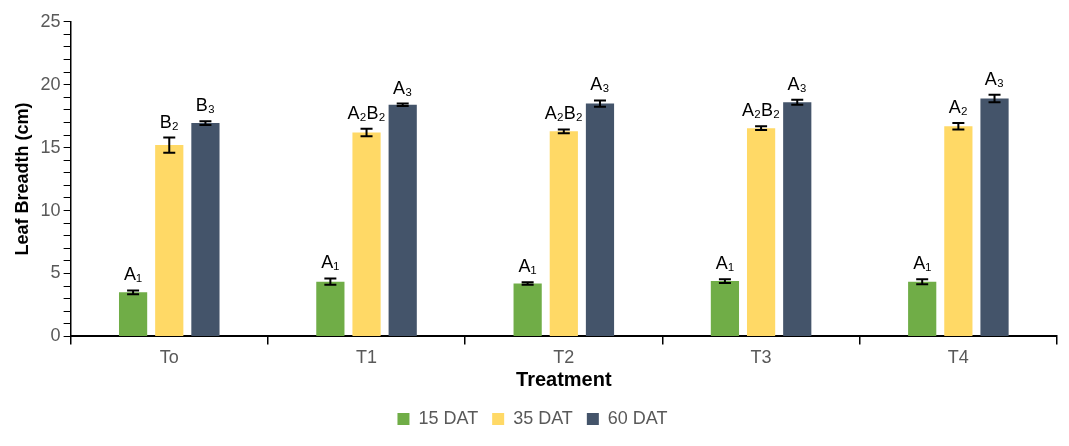 This screenshot has width=1069, height=446. What do you see at coordinates (958, 357) in the screenshot?
I see `x-tick-label: T4` at bounding box center [958, 357].